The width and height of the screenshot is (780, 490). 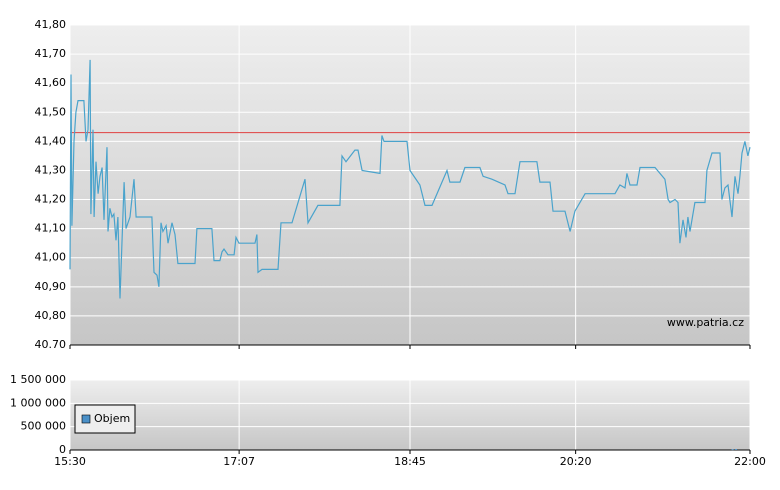 What do you see at coordinates (112, 418) in the screenshot?
I see `legend-label: Objem` at bounding box center [112, 418].